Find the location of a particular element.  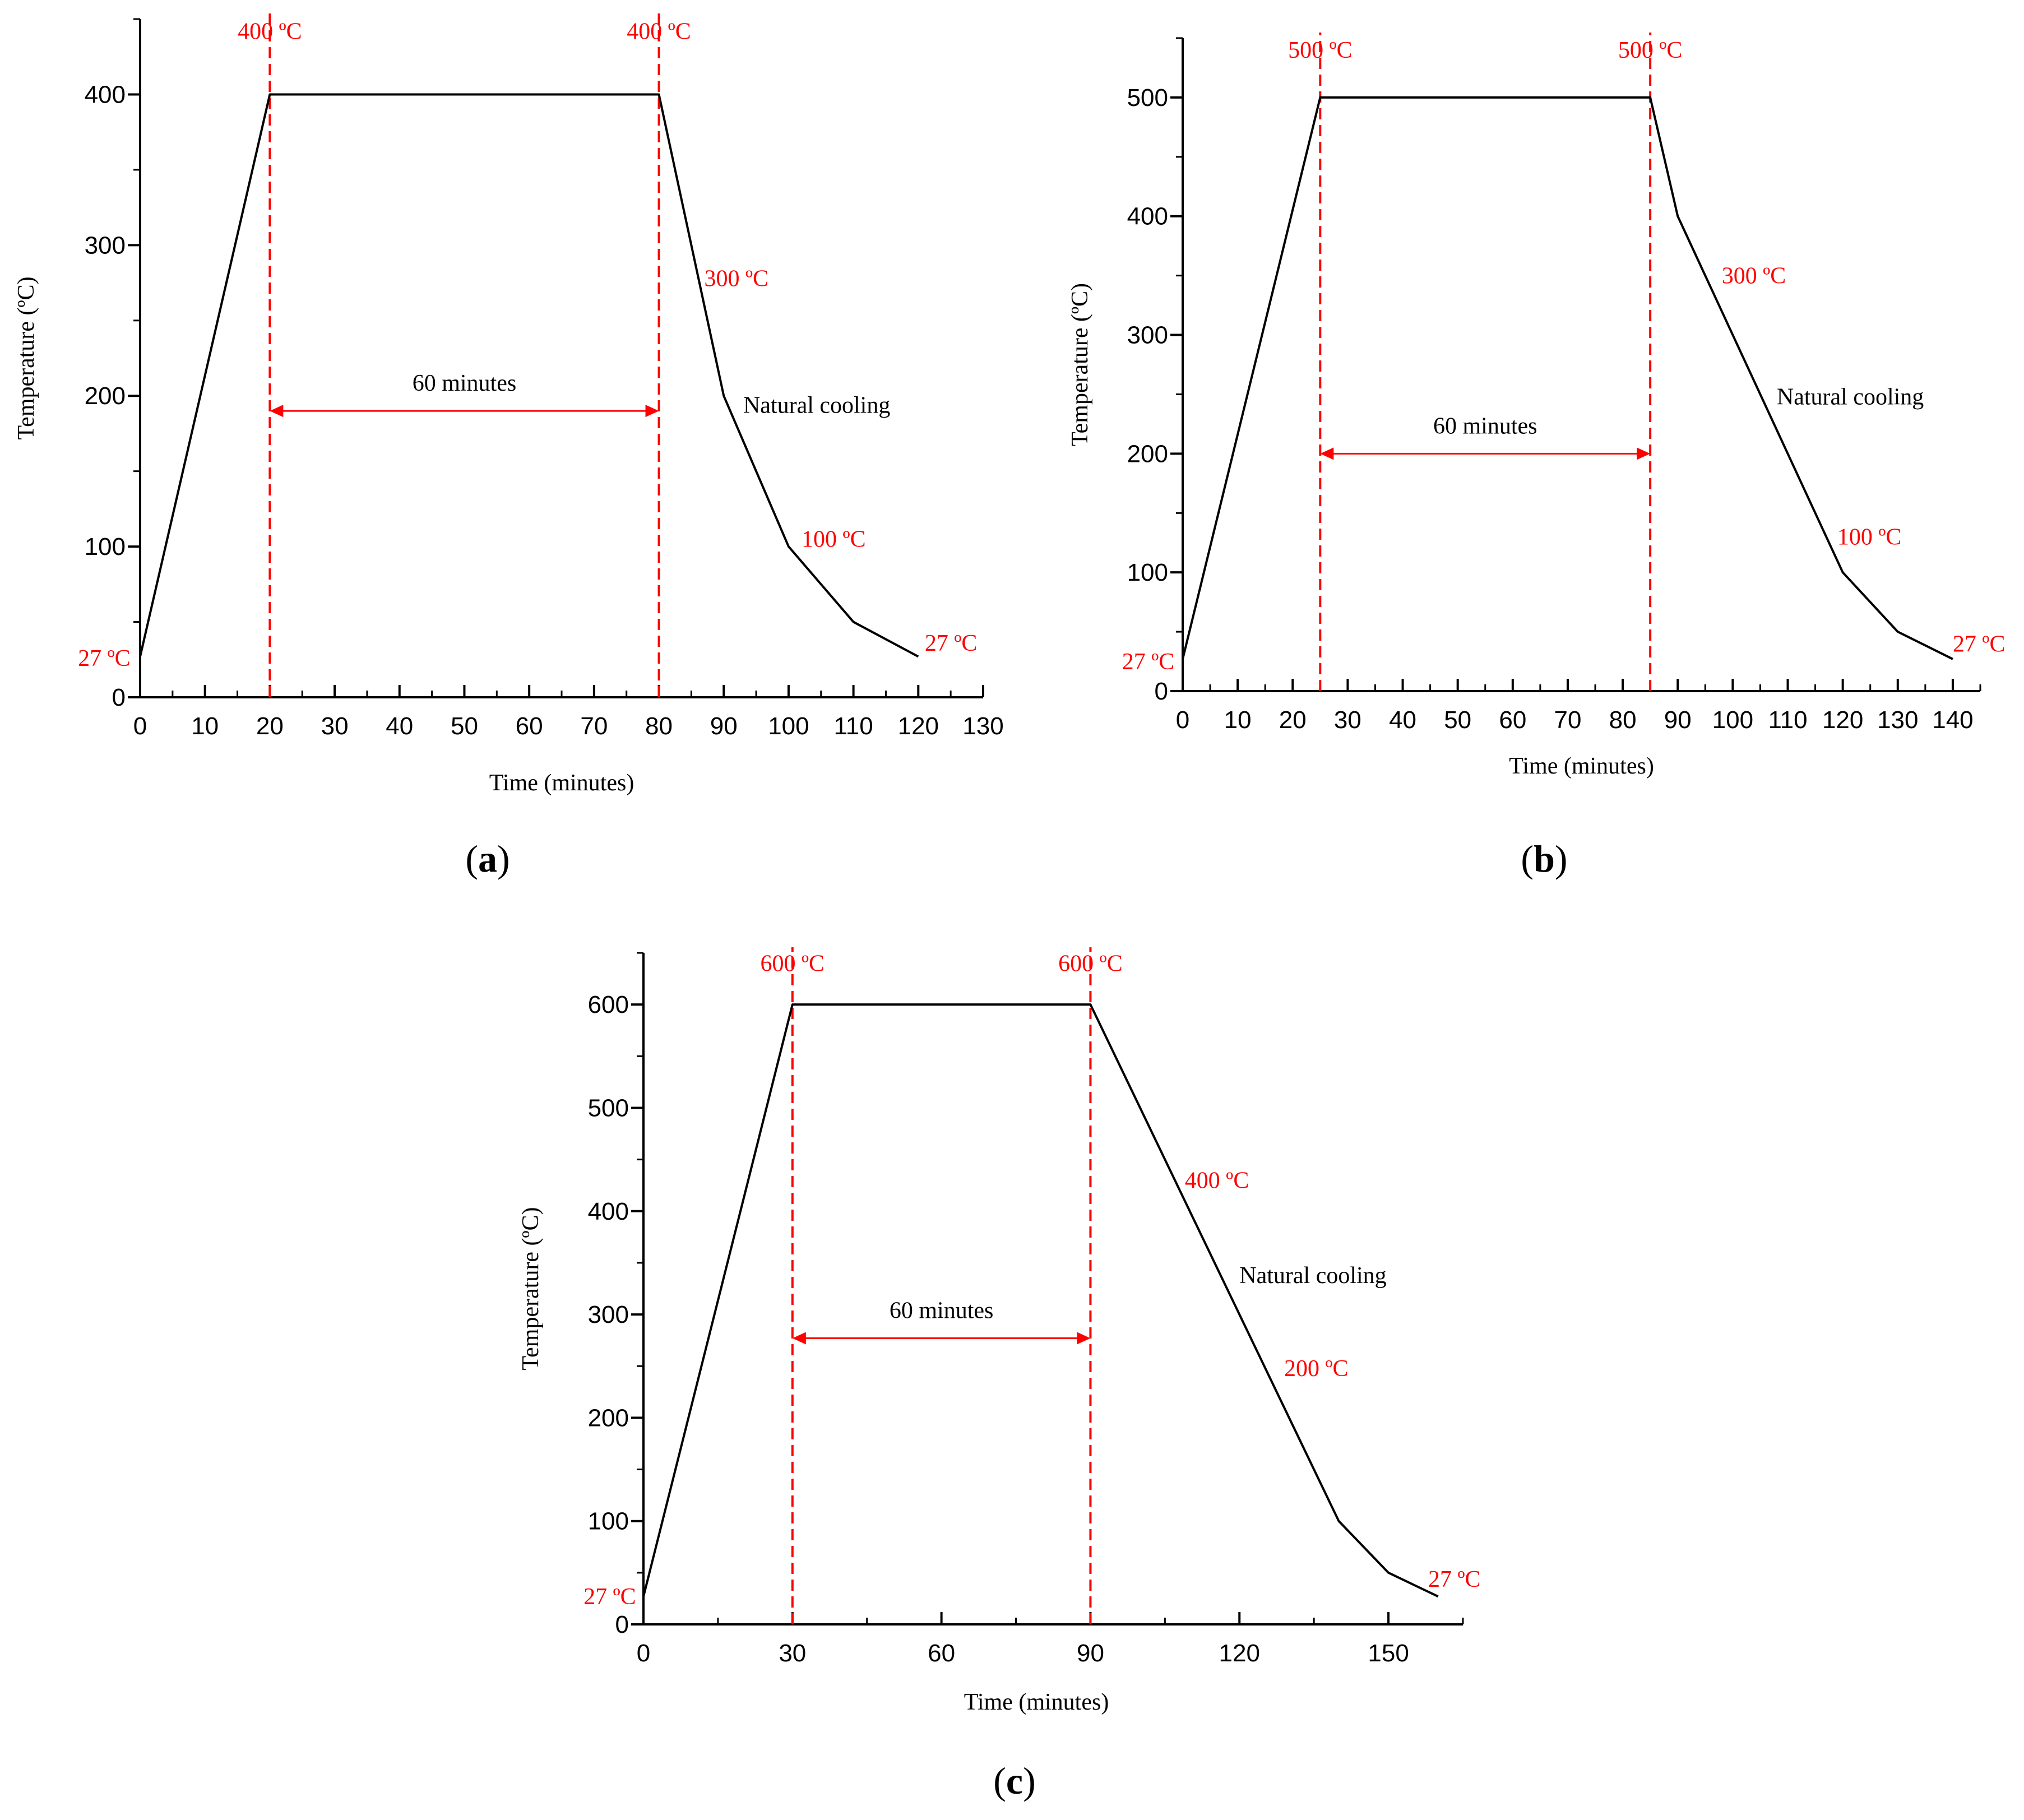

y-tick-label: 600 is located at coordinates (608, 1004).